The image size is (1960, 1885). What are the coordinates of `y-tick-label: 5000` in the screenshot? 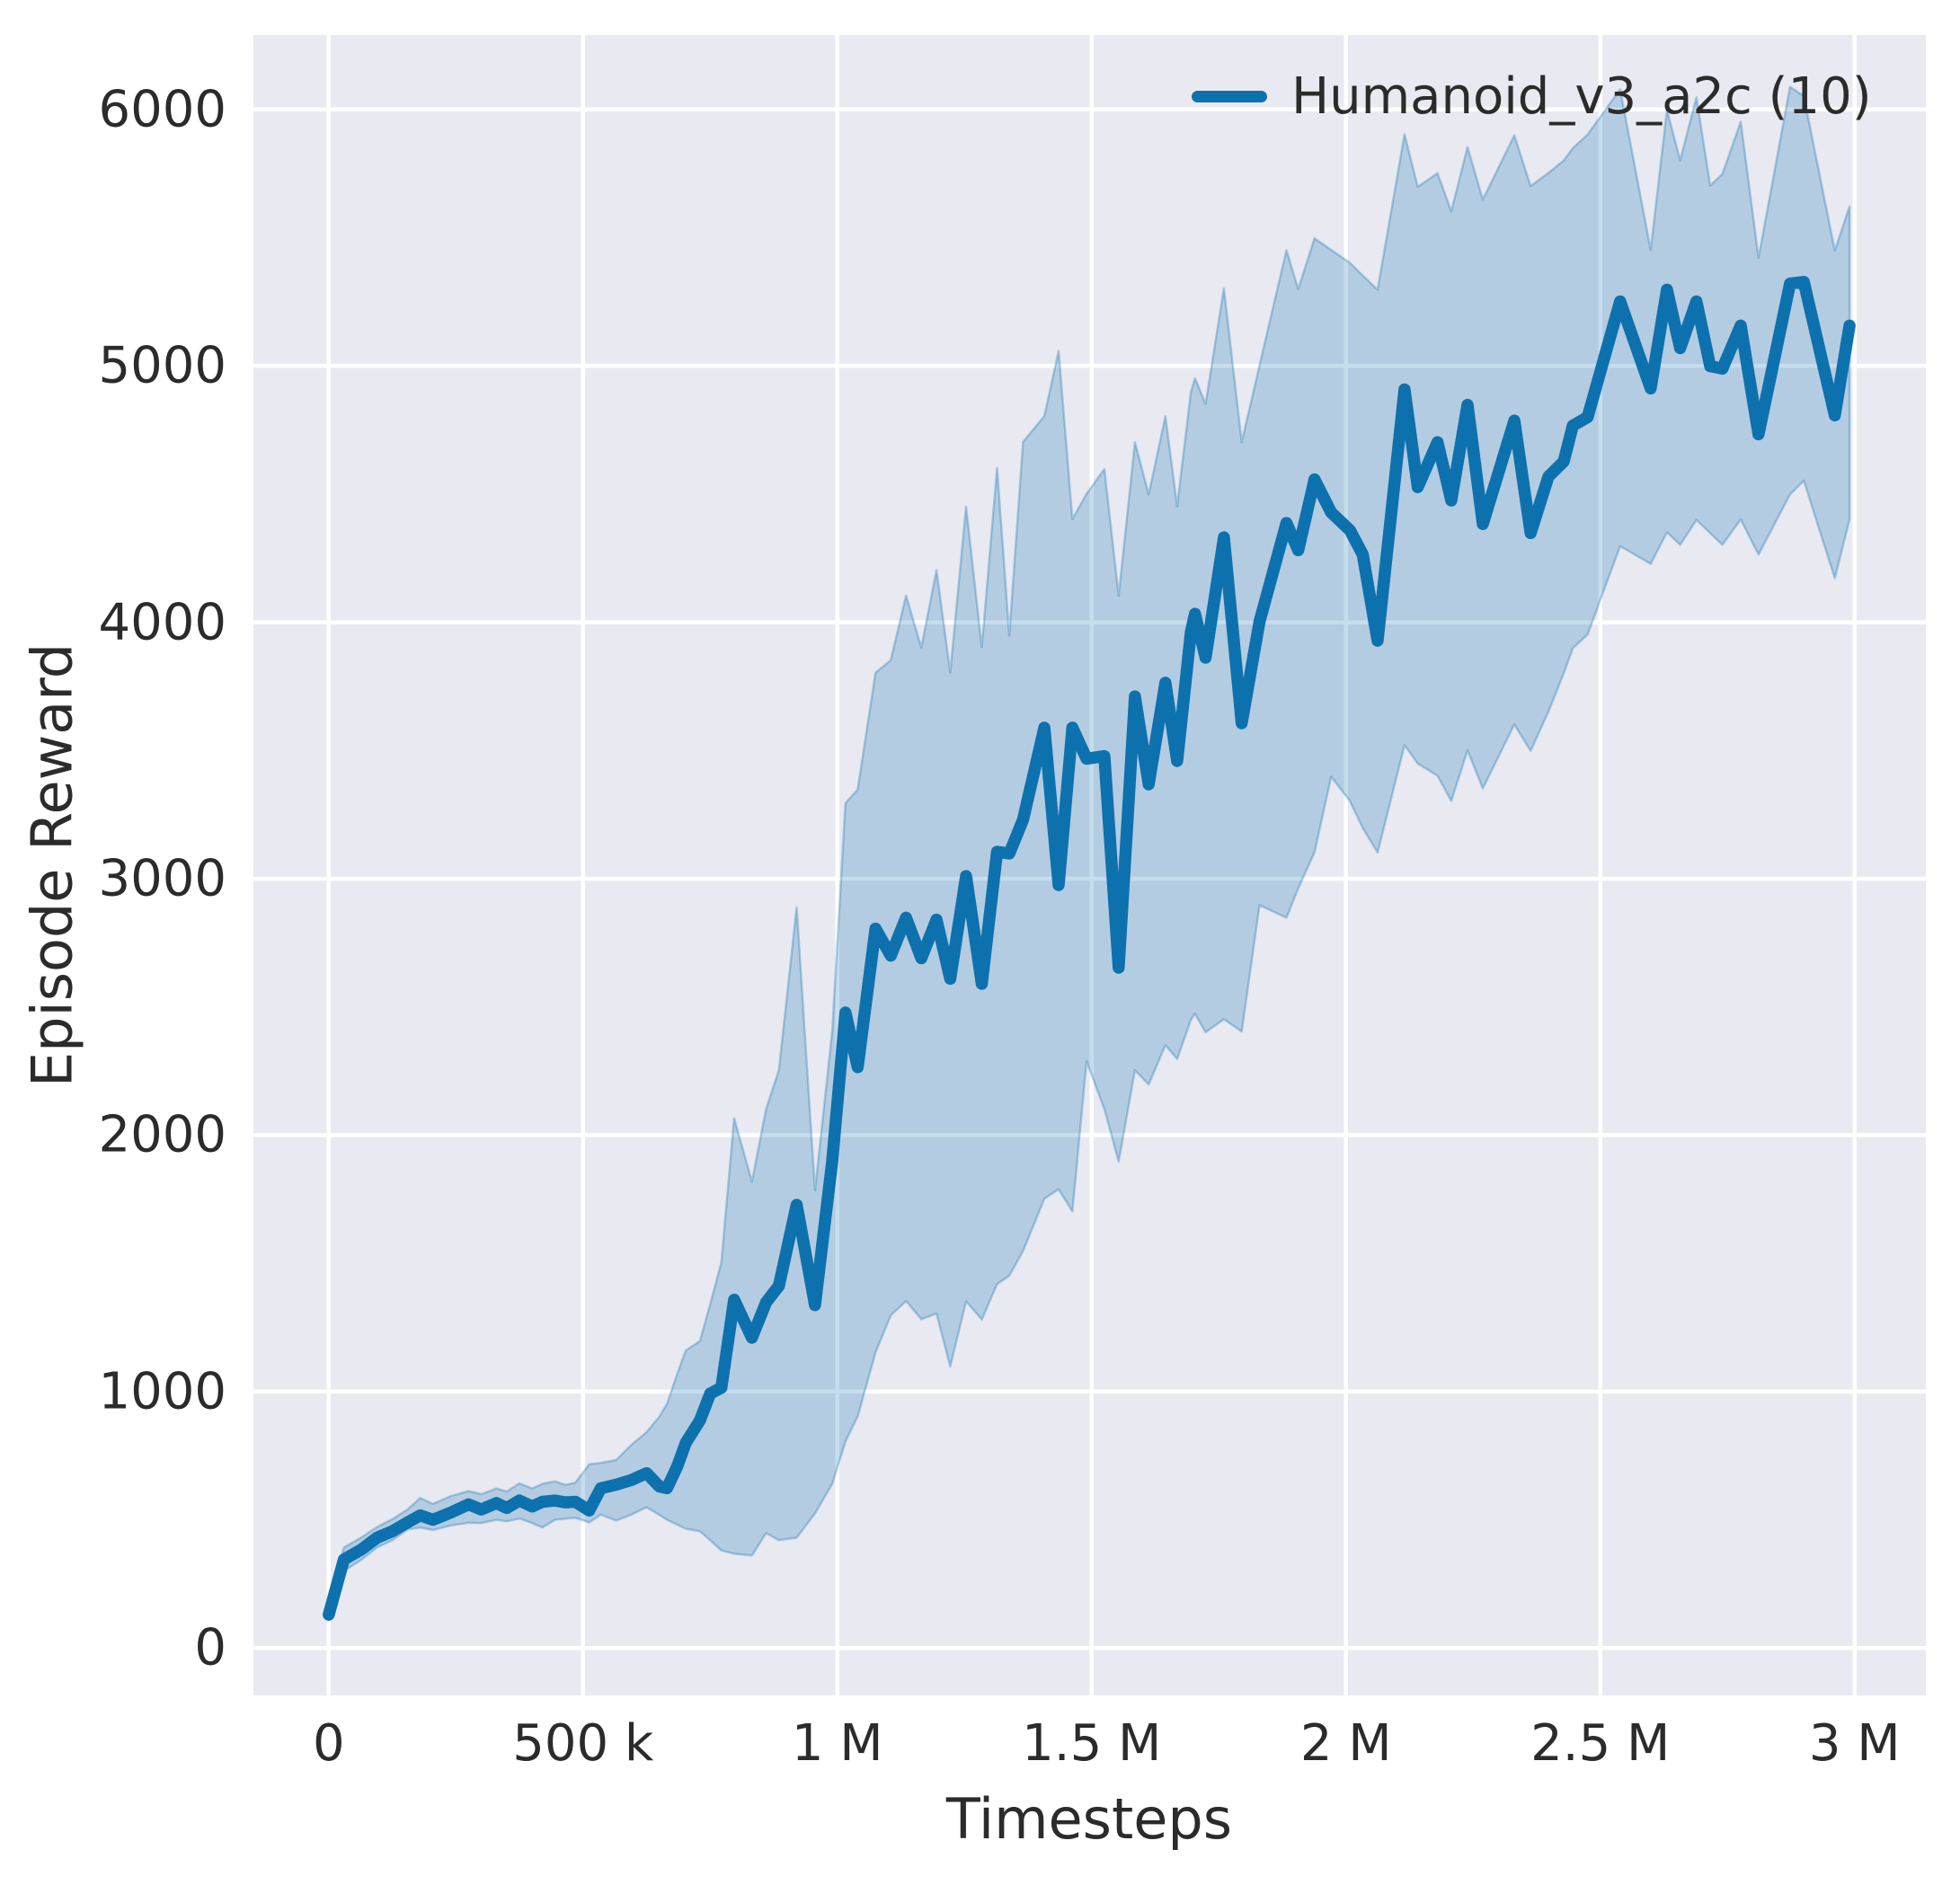 It's located at (162, 365).